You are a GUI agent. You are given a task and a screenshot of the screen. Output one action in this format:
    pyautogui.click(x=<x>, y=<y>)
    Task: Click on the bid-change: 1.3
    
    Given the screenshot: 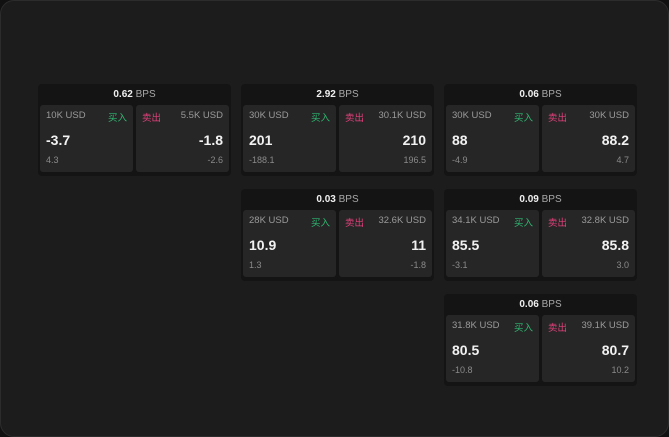 What is the action you would take?
    pyautogui.click(x=255, y=265)
    